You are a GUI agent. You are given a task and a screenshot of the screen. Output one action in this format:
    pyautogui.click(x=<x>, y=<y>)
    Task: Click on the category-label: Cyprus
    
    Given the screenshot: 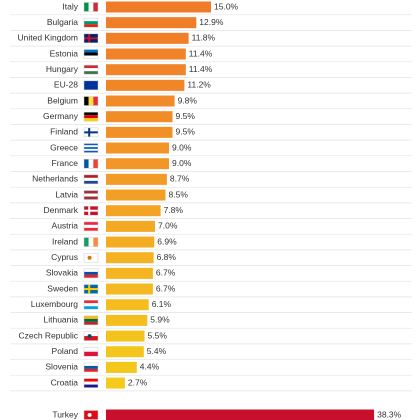 What is the action you would take?
    pyautogui.click(x=64, y=257)
    